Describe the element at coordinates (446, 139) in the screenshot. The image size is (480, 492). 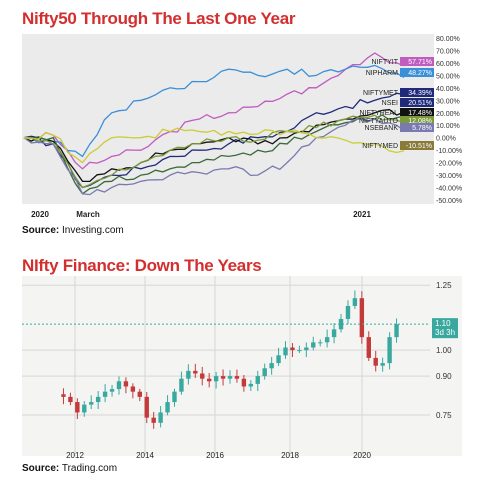
I see `y-tick-label: 0.00%` at that location.